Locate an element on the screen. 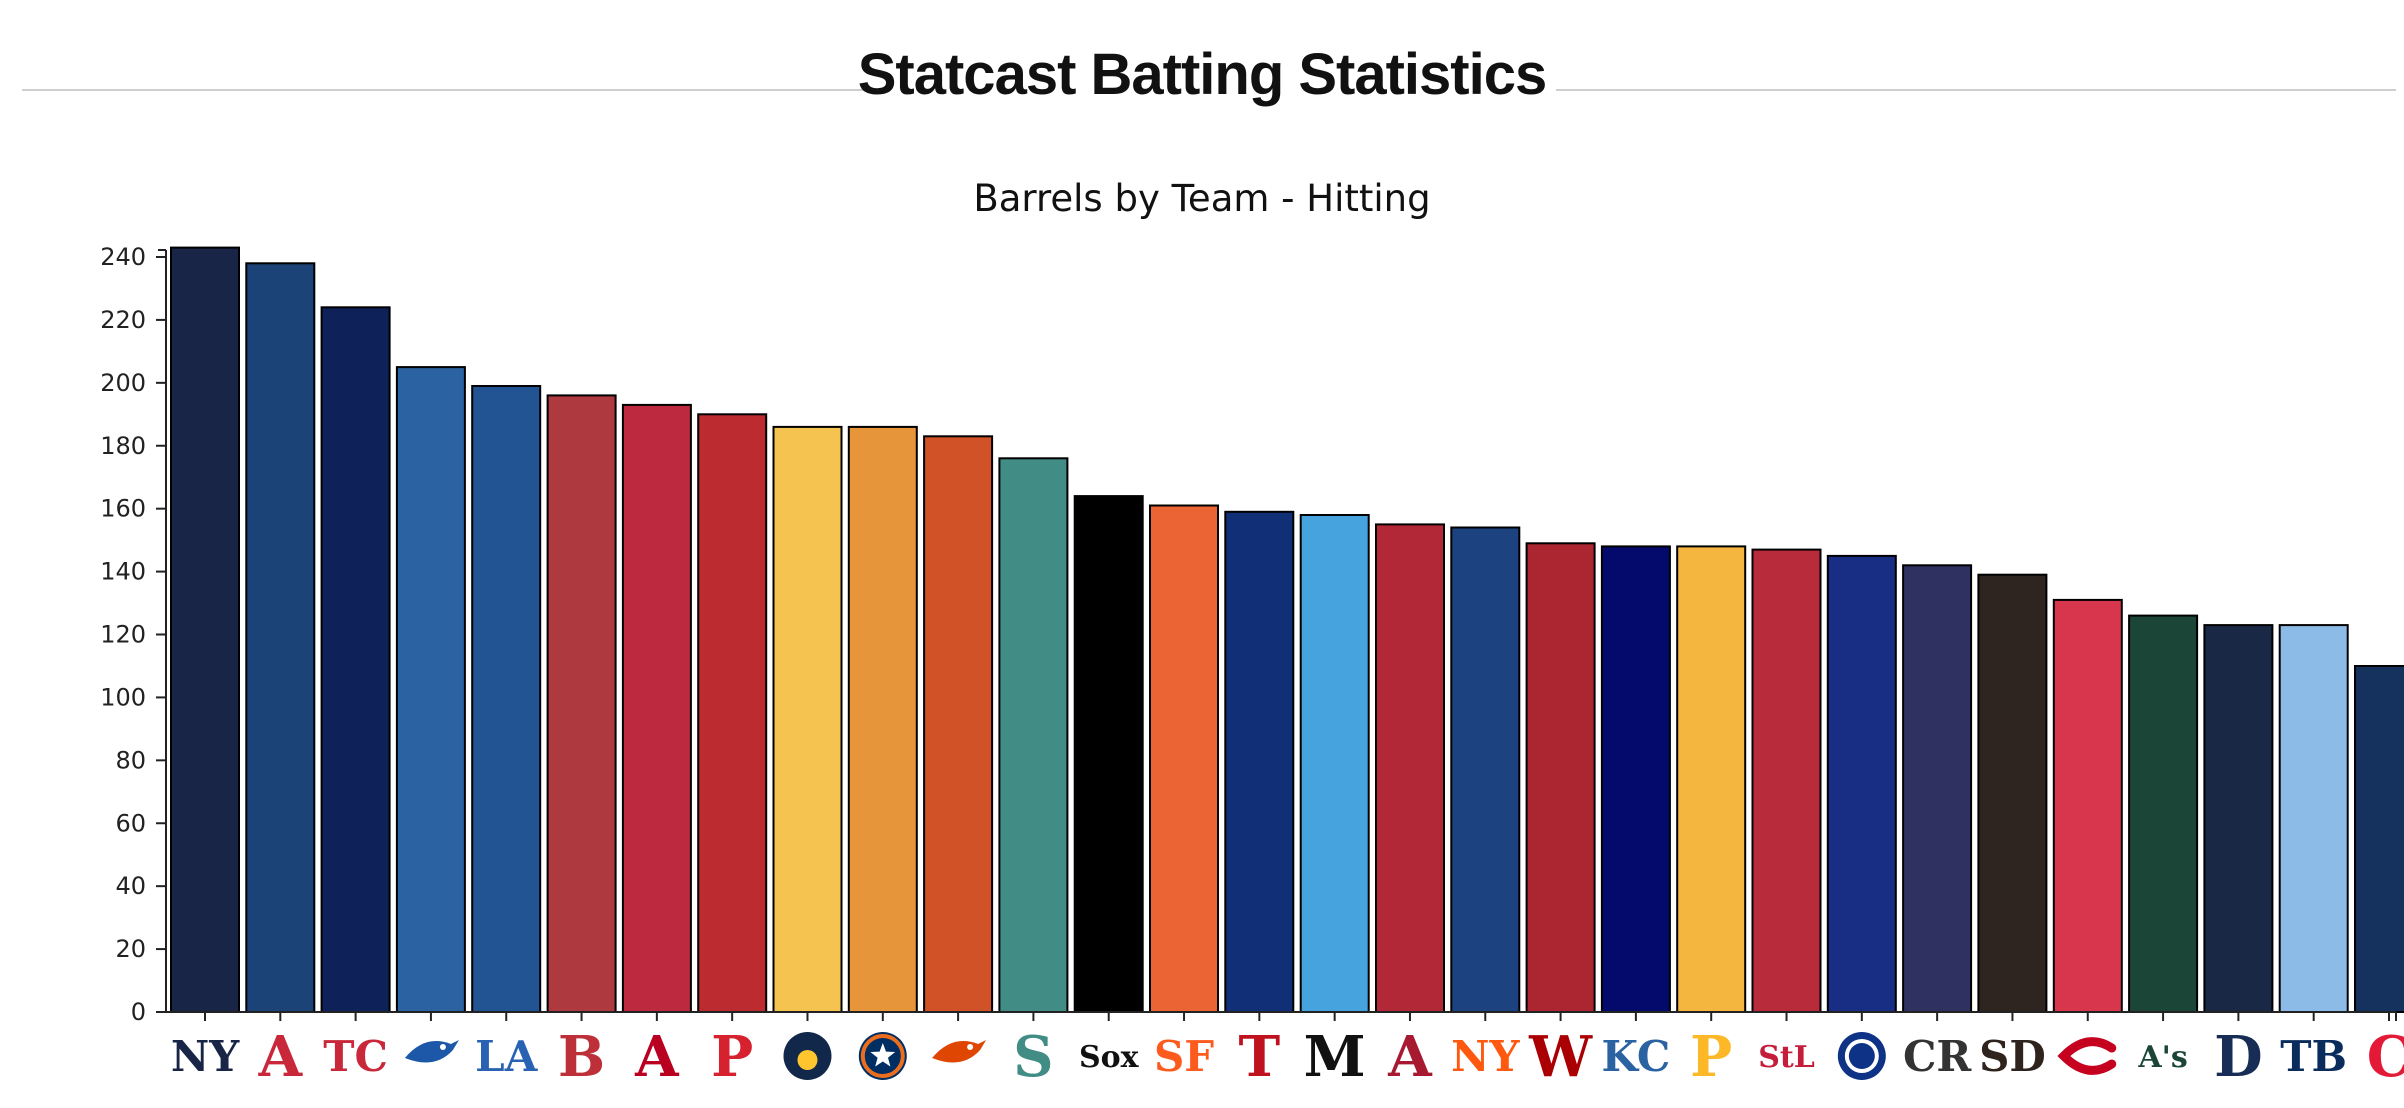  page-title: Statcast Batting Statistics is located at coordinates (1202, 74).